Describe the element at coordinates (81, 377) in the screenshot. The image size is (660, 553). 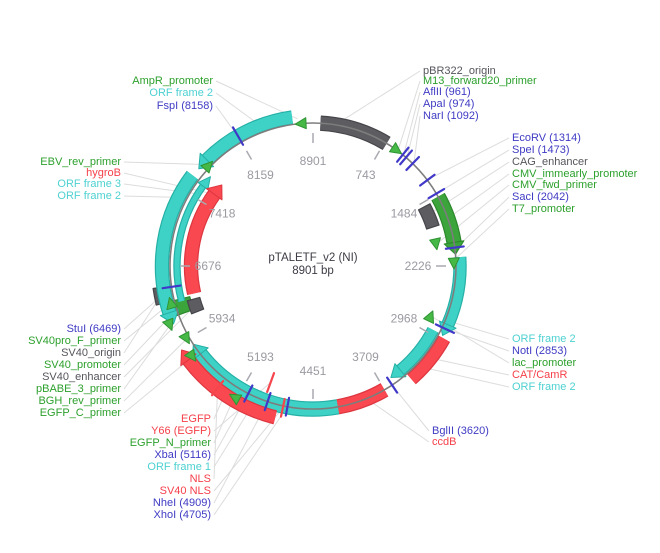
I see `label-sv40-enhancer: SV40_enhancer` at that location.